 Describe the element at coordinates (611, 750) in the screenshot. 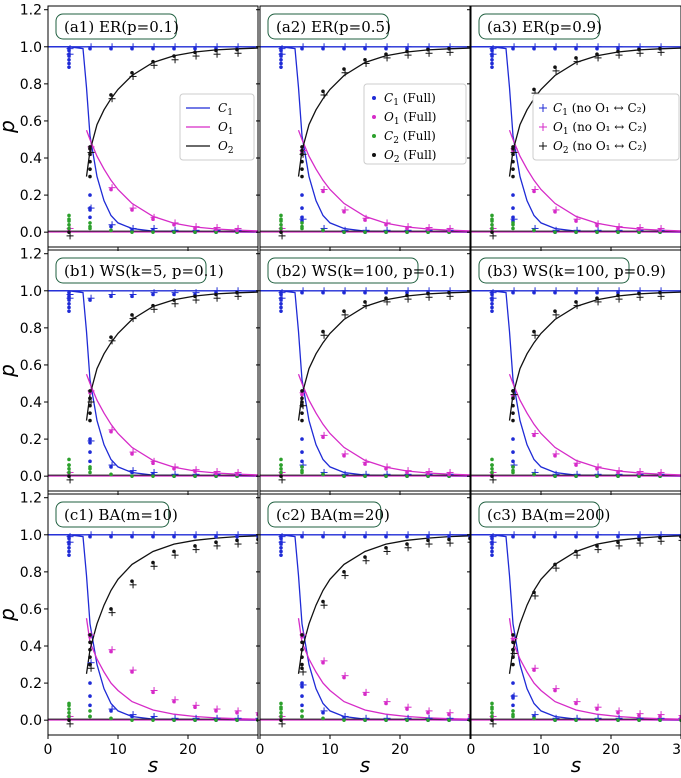

I see `xtick-label-c3-2: 20` at that location.